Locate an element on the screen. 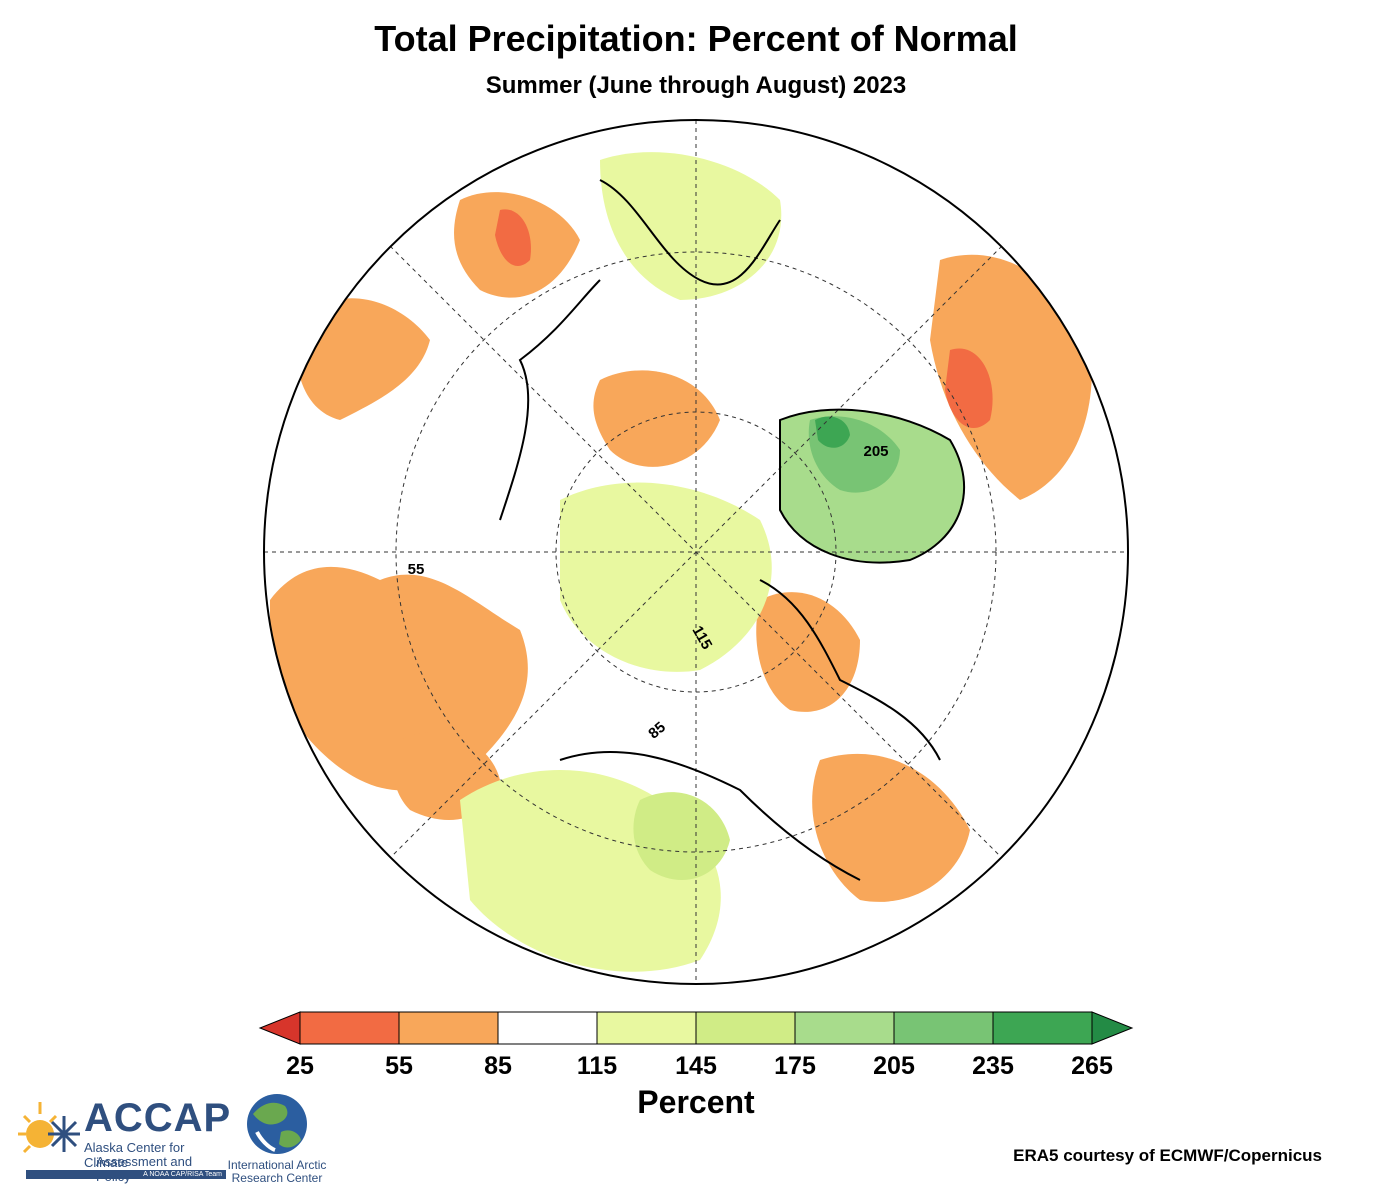  dry-region-southeast is located at coordinates (891, 827).